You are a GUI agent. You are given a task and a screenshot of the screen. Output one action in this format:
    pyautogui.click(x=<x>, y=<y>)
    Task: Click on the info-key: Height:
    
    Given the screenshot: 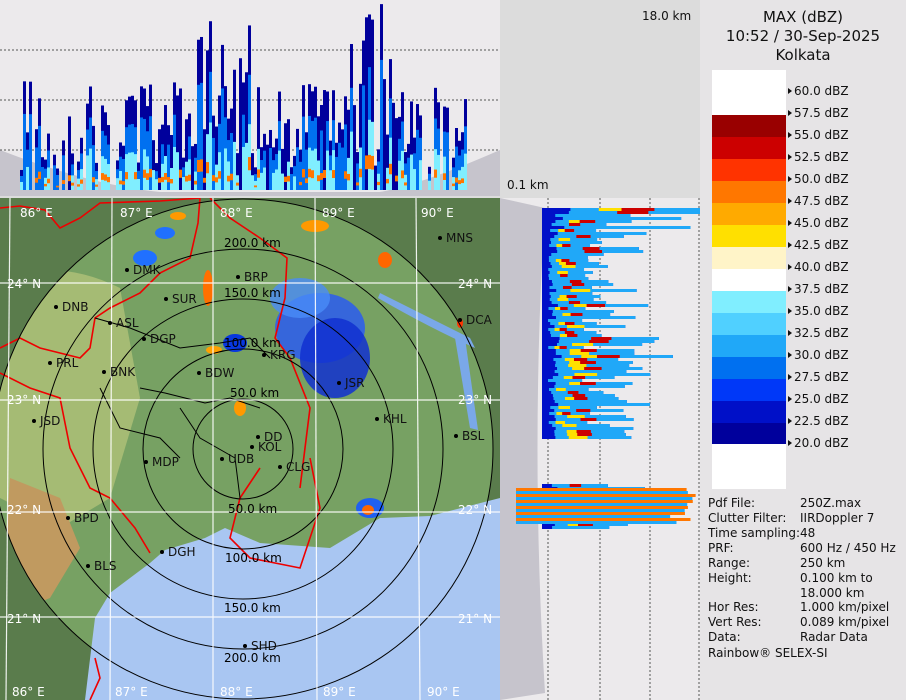 What is the action you would take?
    pyautogui.click(x=730, y=578)
    